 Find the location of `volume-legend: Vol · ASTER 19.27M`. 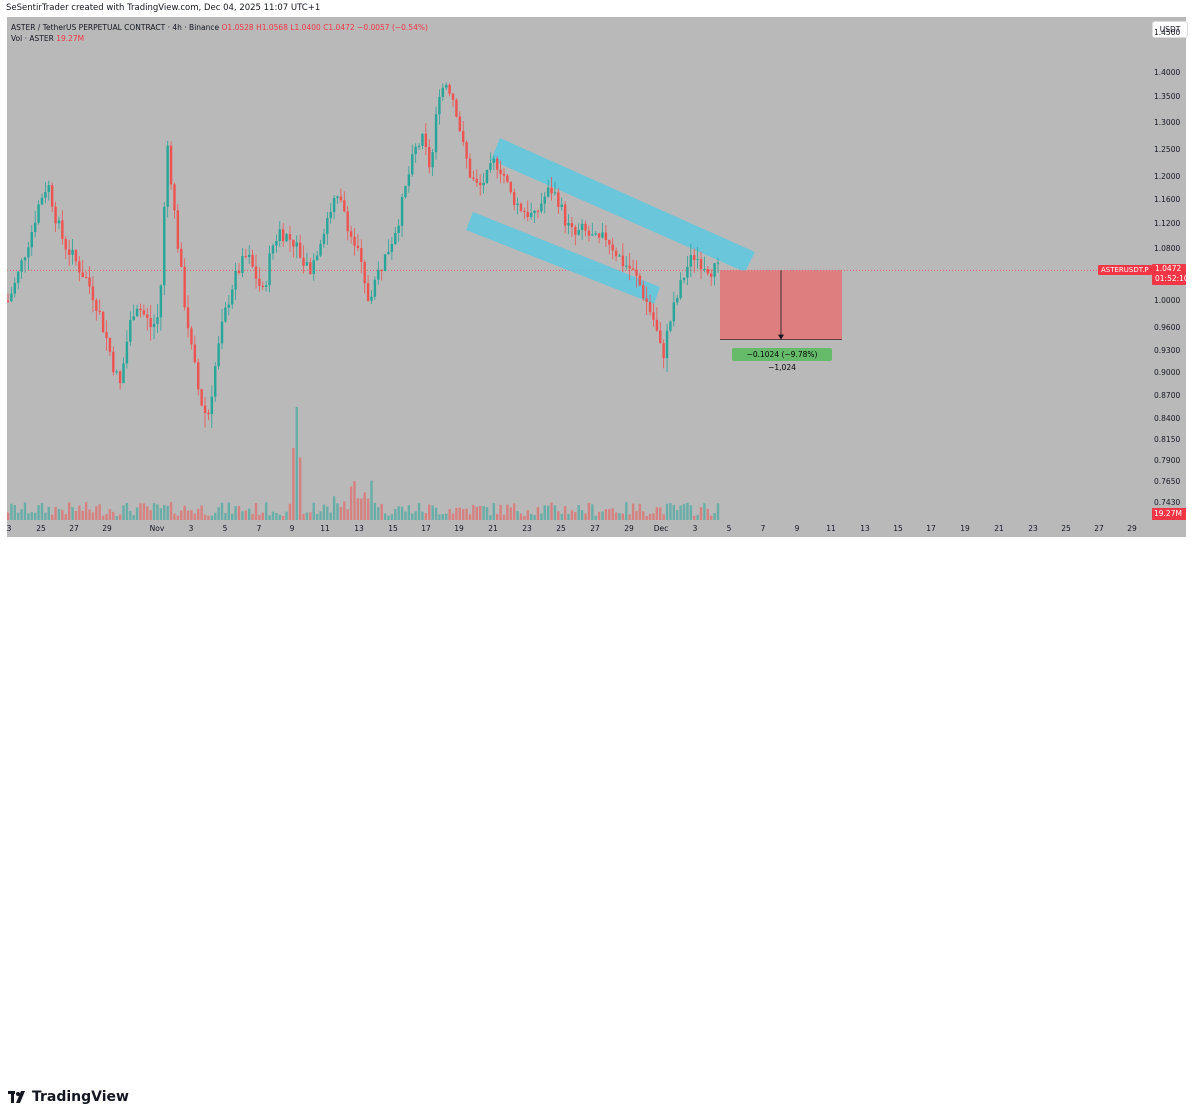

volume-legend: Vol · ASTER 19.27M is located at coordinates (47, 38).